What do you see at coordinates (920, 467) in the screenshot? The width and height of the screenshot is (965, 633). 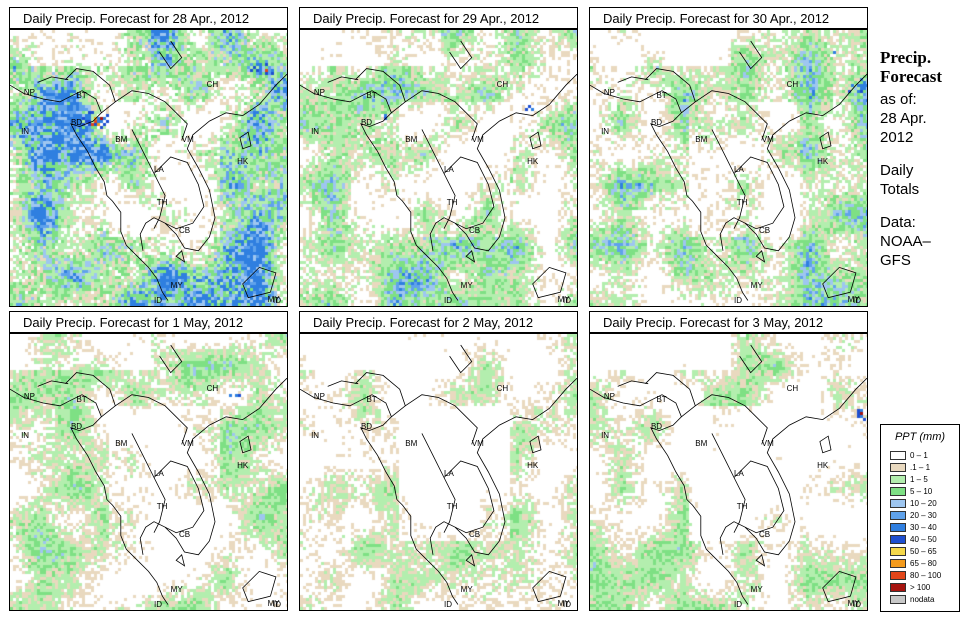 I see `legend-label: .1 – 1` at bounding box center [920, 467].